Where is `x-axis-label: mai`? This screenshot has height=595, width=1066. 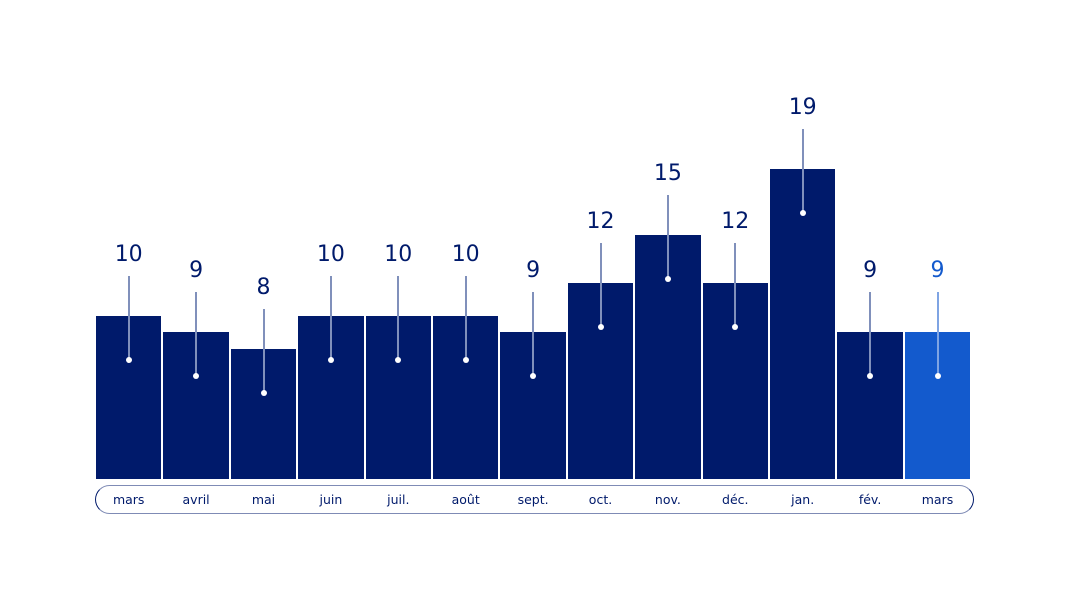 x-axis-label: mai is located at coordinates (263, 499).